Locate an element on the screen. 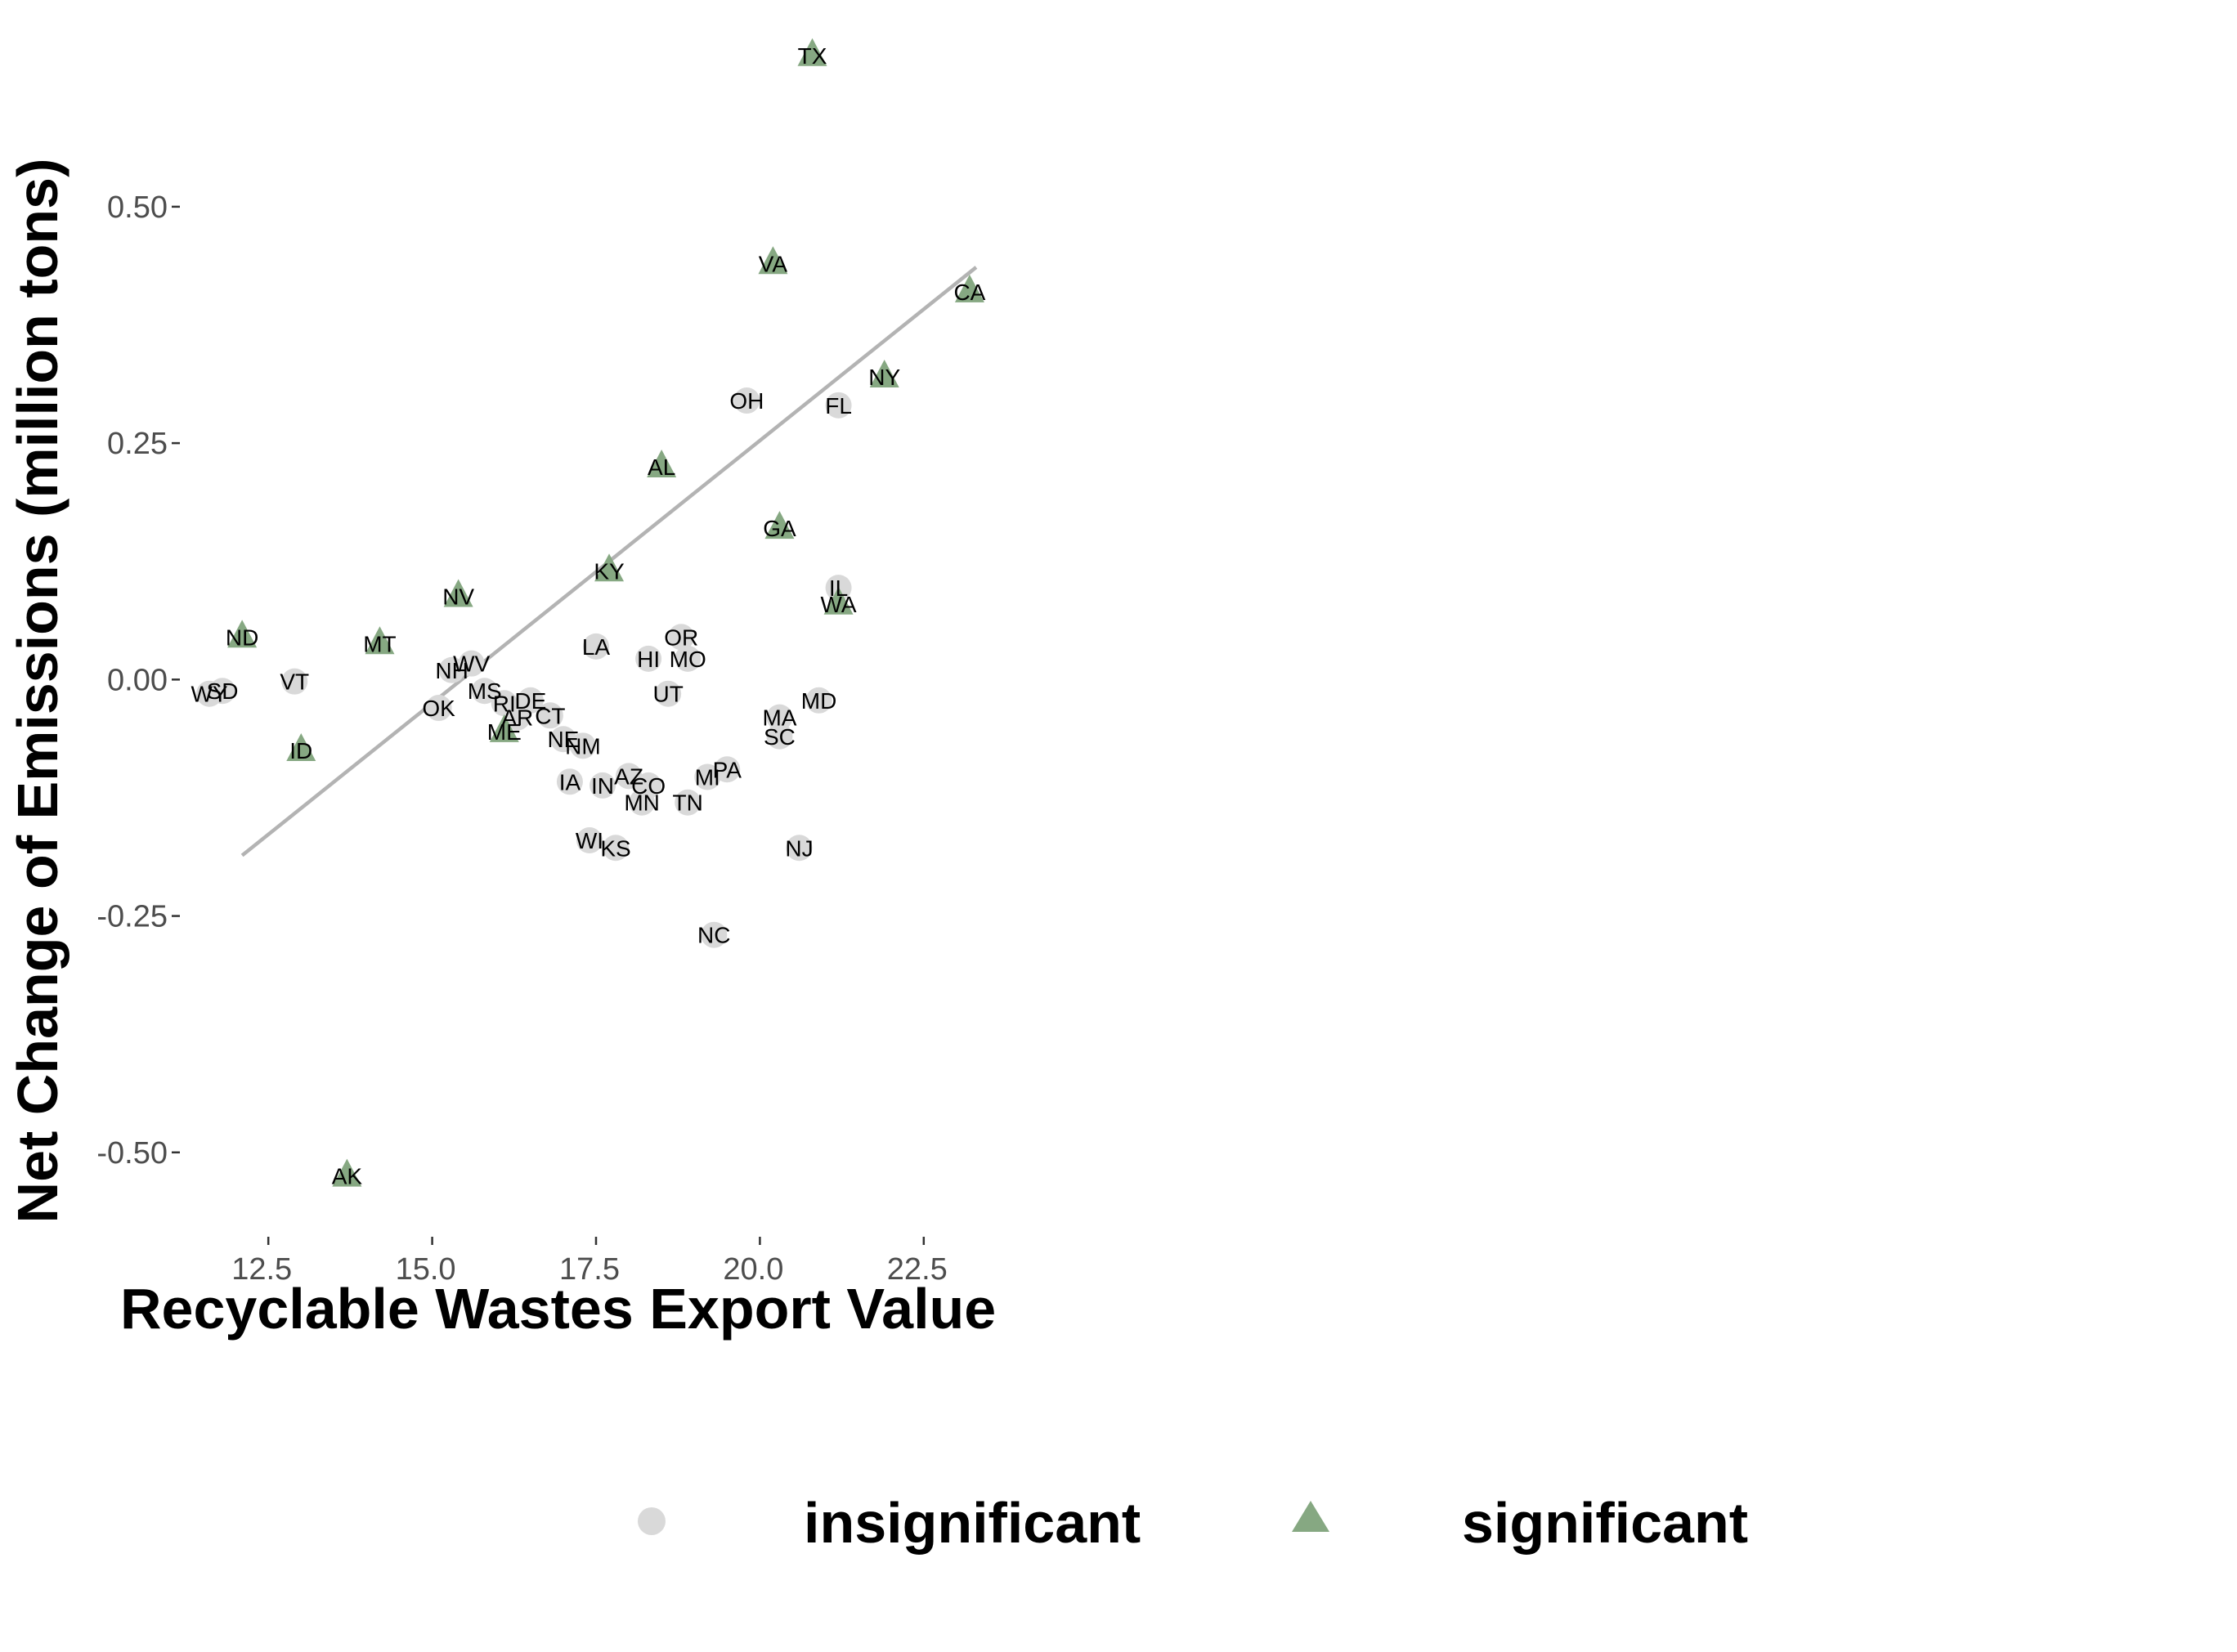  point-md-marker is located at coordinates (819, 700).